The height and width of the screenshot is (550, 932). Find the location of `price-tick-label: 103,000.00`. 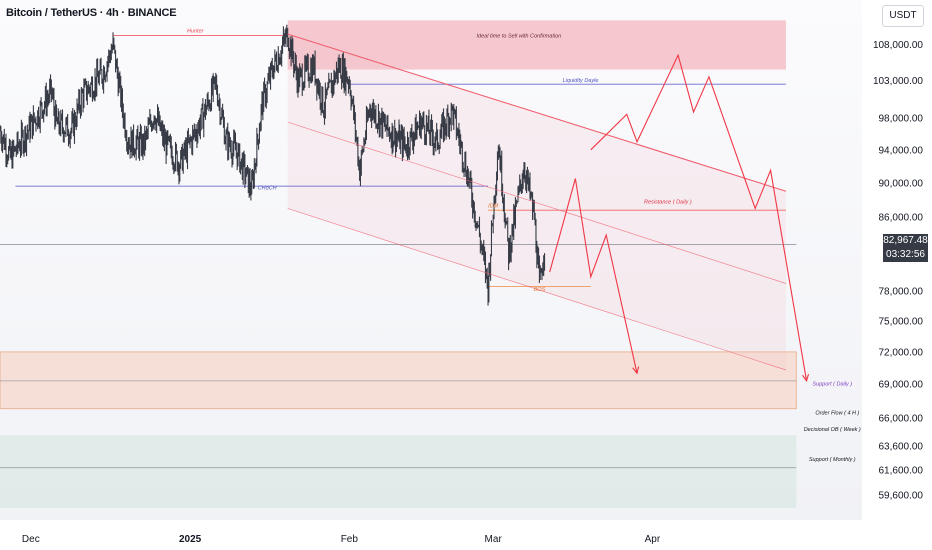

price-tick-label: 103,000.00 is located at coordinates (898, 81).